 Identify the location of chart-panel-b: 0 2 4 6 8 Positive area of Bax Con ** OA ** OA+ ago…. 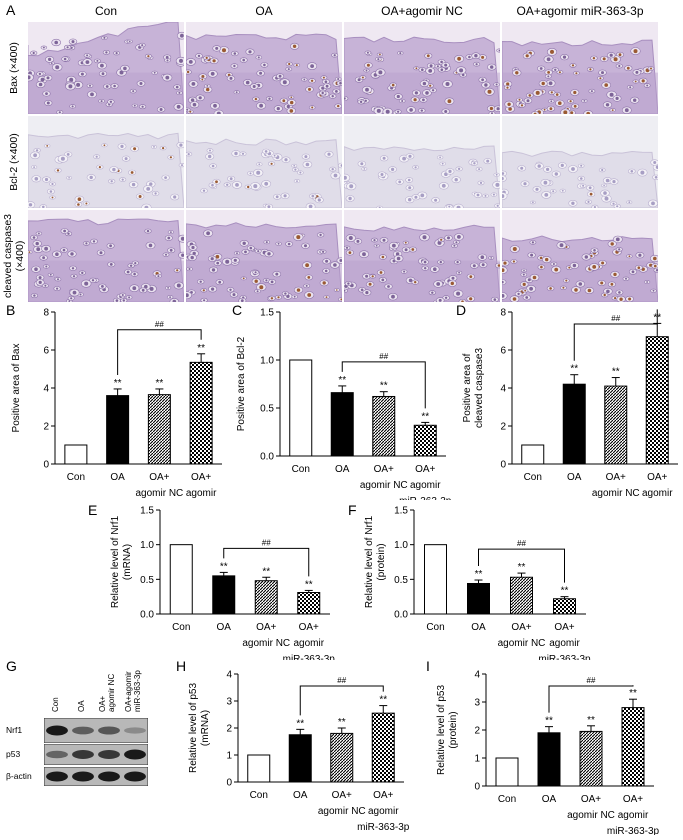
(114, 408).